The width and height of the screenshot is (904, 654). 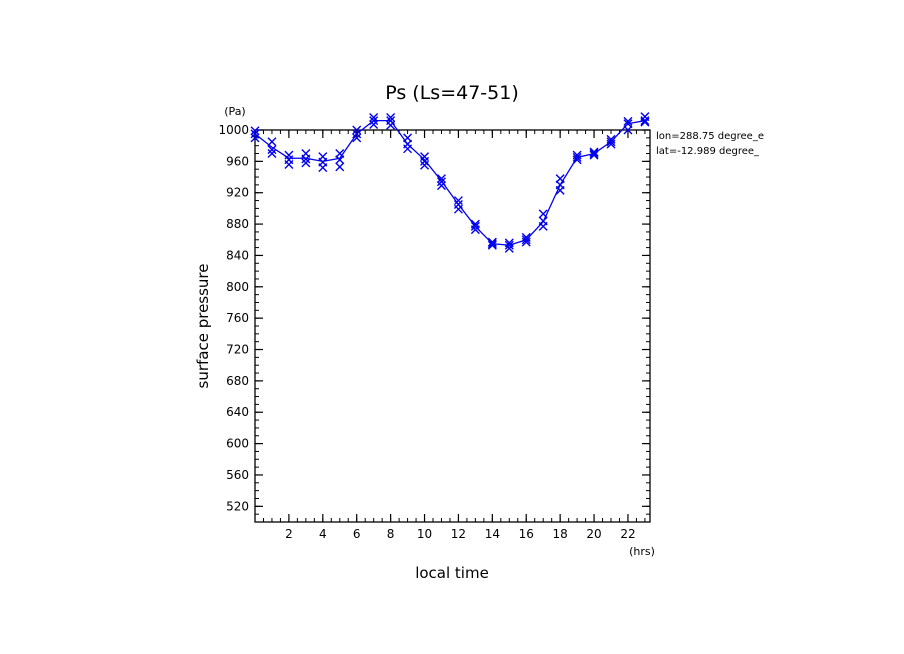 I want to click on x-tick-label: 16, so click(x=526, y=534).